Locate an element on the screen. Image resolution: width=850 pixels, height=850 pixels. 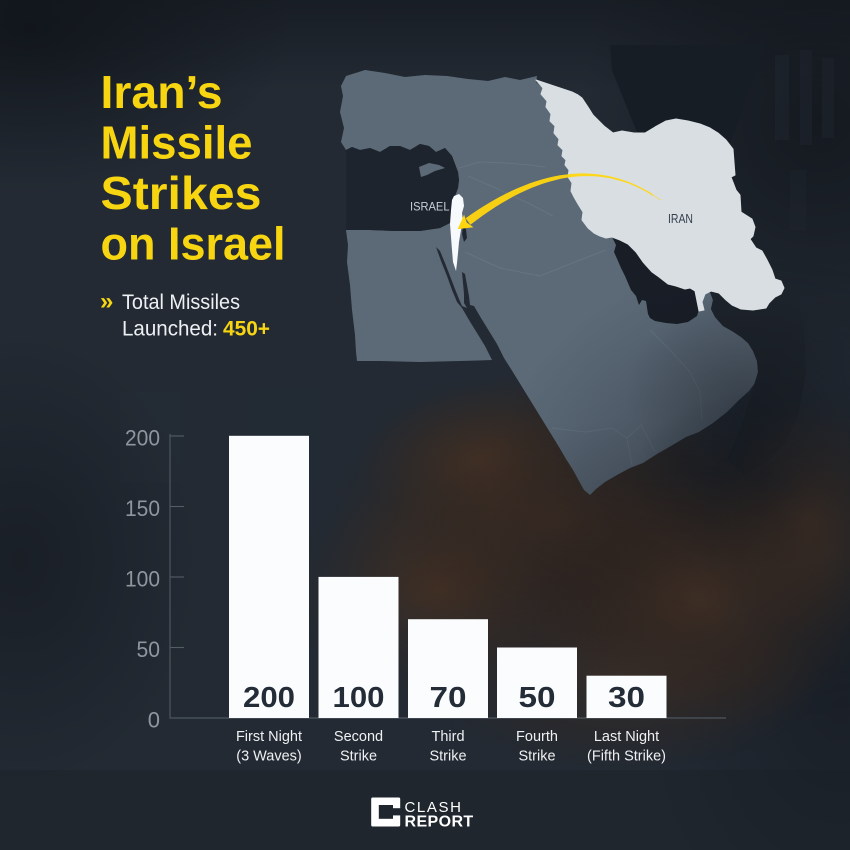
svg-text: Iran’s is located at coordinates (162, 92).